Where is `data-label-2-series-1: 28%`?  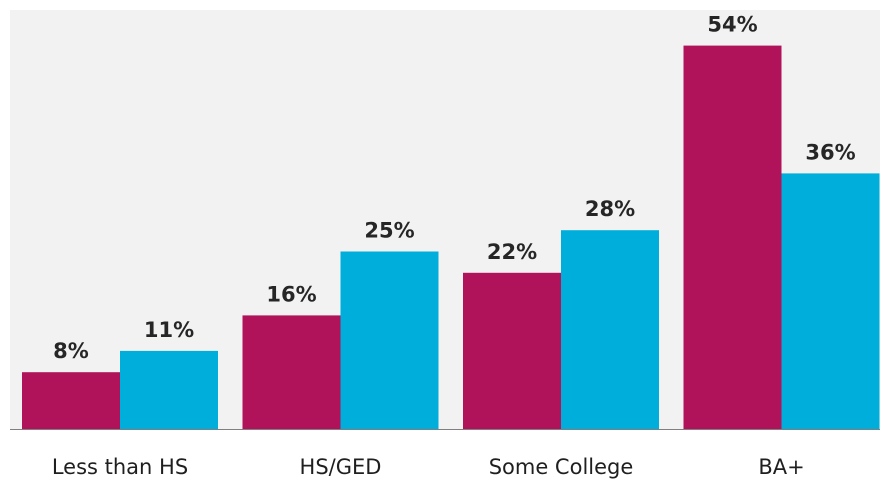 data-label-2-series-1: 28% is located at coordinates (610, 209).